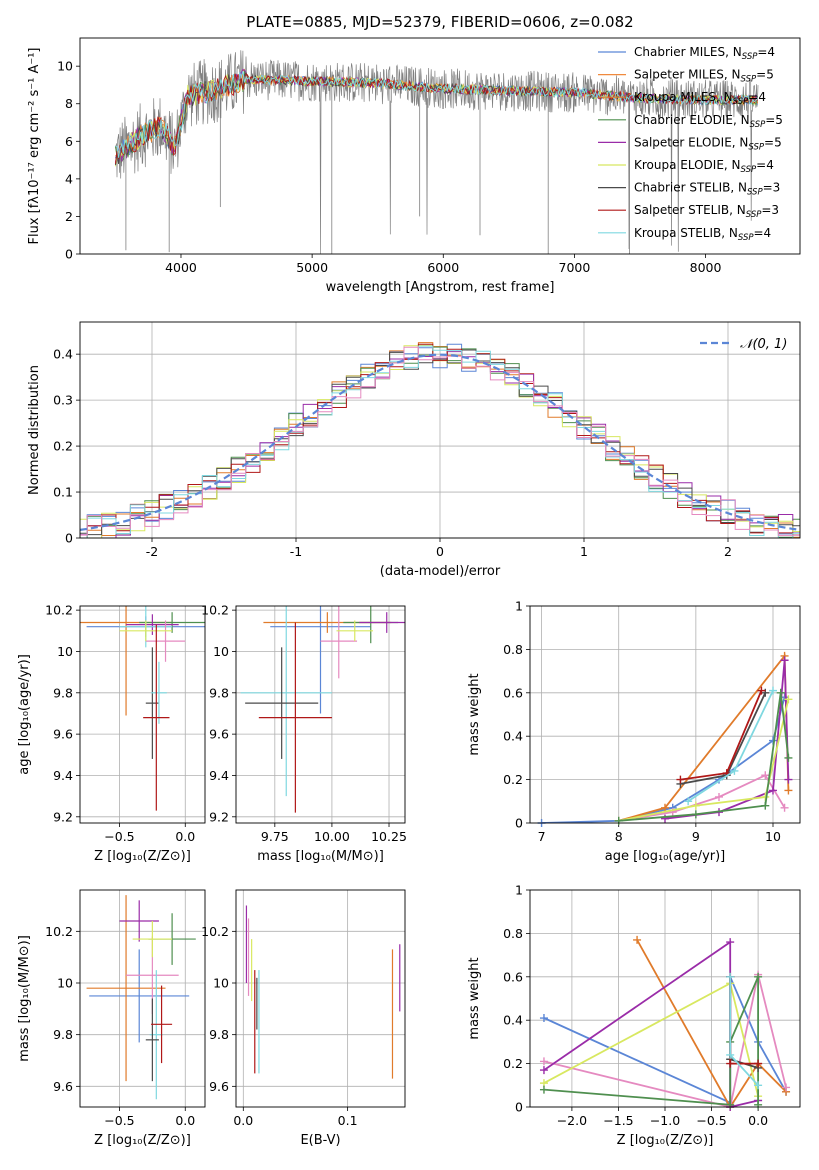  I want to click on model-spectrum-line, so click(436, 118).